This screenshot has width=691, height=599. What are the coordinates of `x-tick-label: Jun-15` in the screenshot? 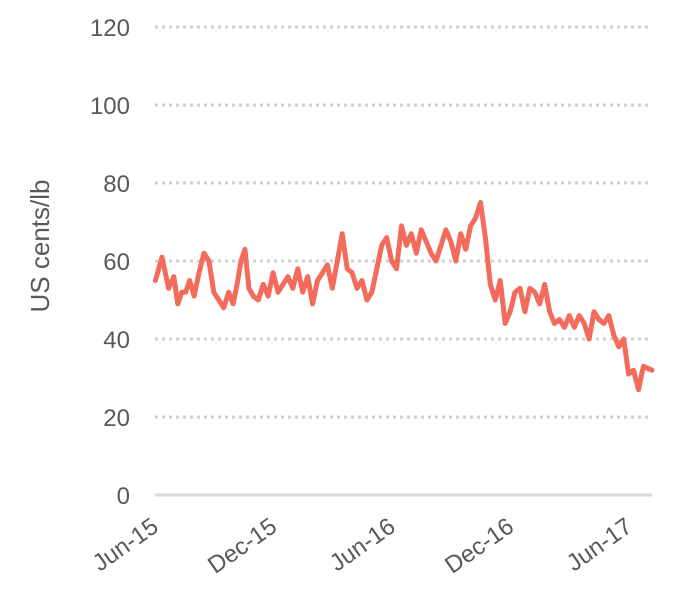 It's located at (126, 545).